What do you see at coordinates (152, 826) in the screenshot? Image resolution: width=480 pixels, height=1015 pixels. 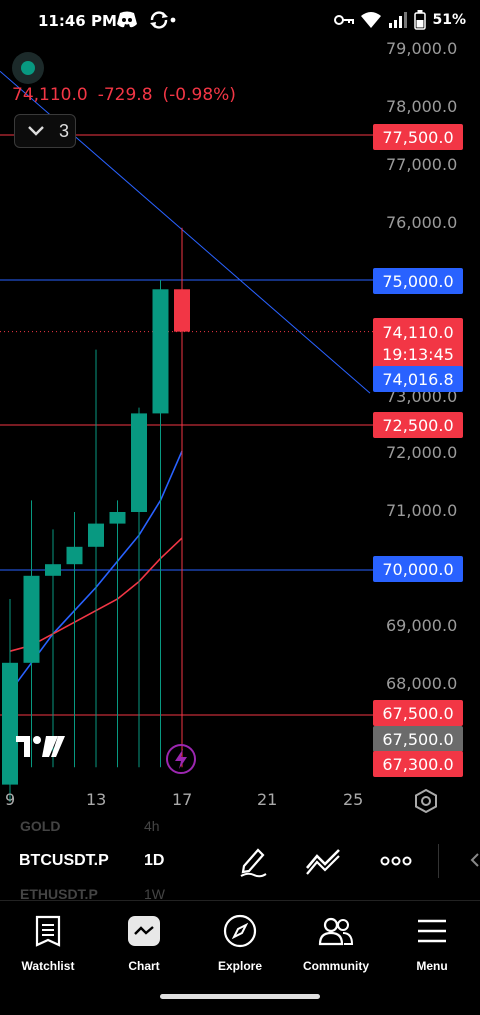 I see `ghost-timeframe: 4h` at bounding box center [152, 826].